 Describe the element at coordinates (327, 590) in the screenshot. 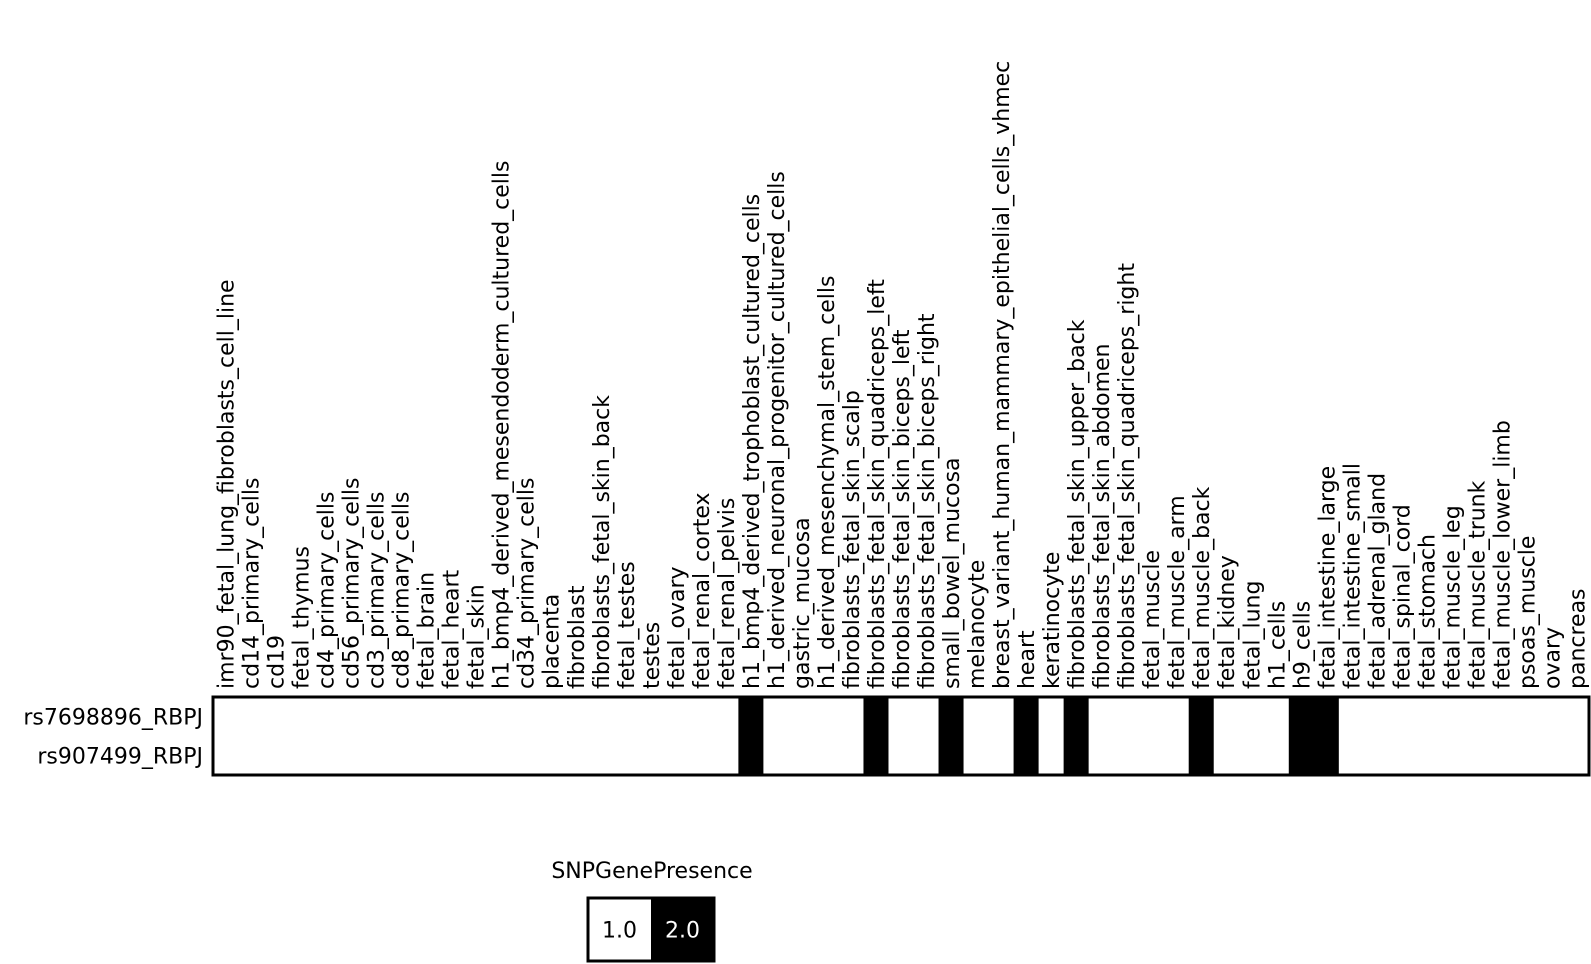

I see `column-label: cd4_primary_cells` at that location.